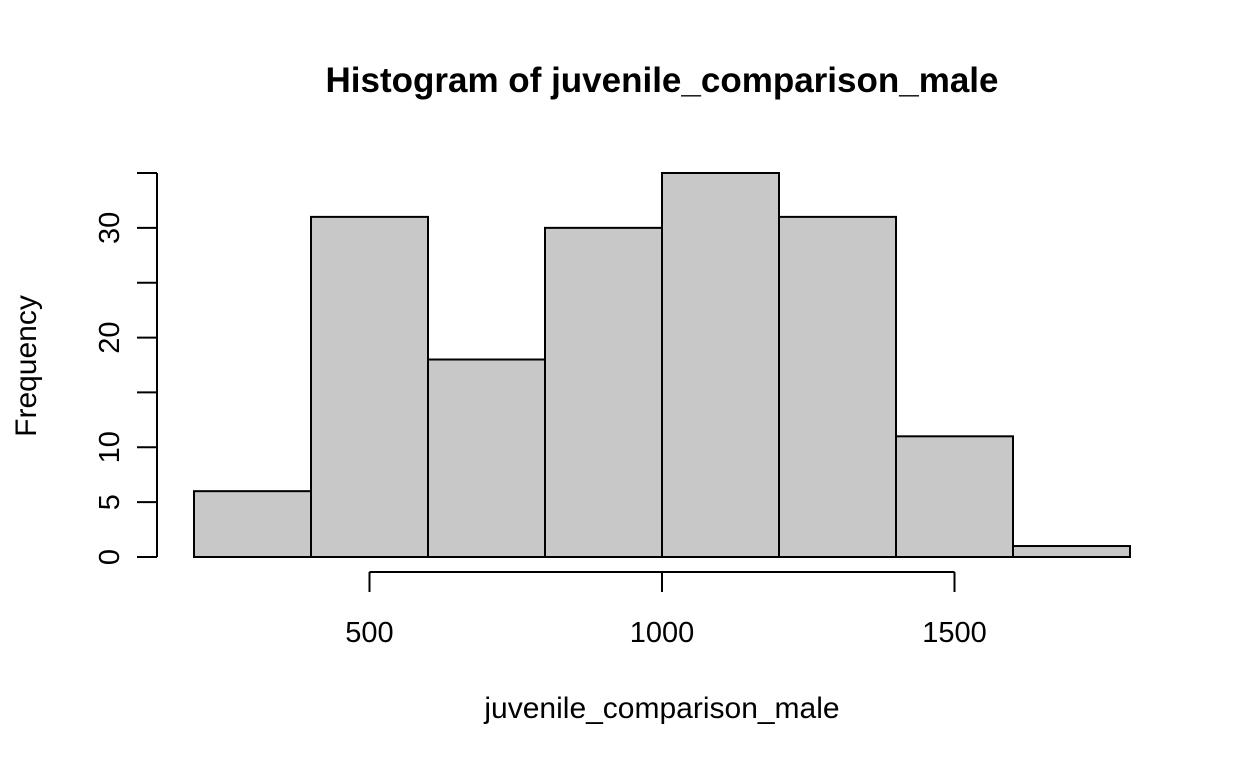 The width and height of the screenshot is (1248, 768). I want to click on x-axis-label: juvenile_comparison_male, so click(661, 708).